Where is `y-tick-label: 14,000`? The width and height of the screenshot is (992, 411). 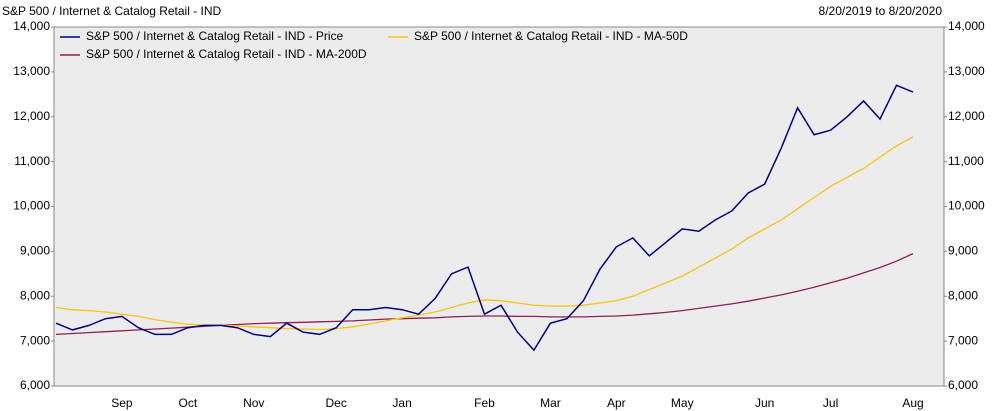
y-tick-label: 14,000 is located at coordinates (31, 26).